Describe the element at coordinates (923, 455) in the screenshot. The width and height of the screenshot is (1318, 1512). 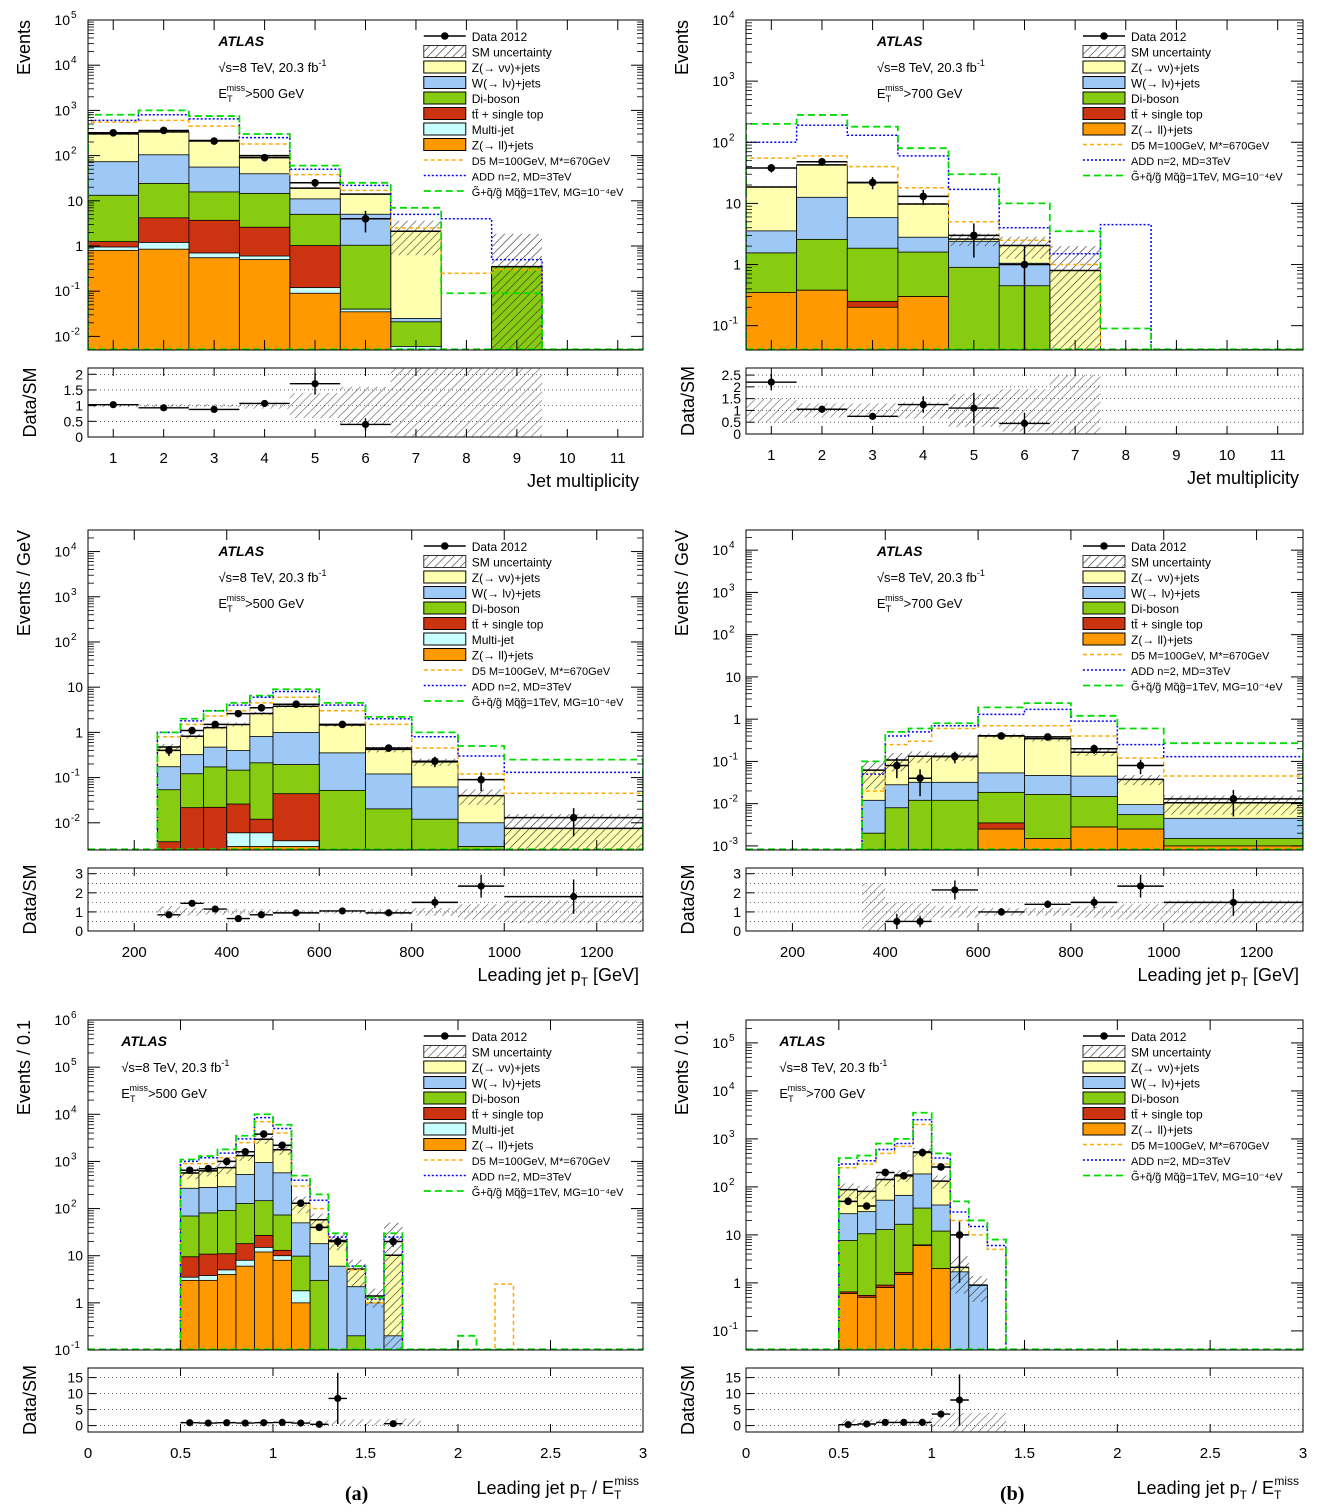
I see `x-tick-label: 4` at that location.